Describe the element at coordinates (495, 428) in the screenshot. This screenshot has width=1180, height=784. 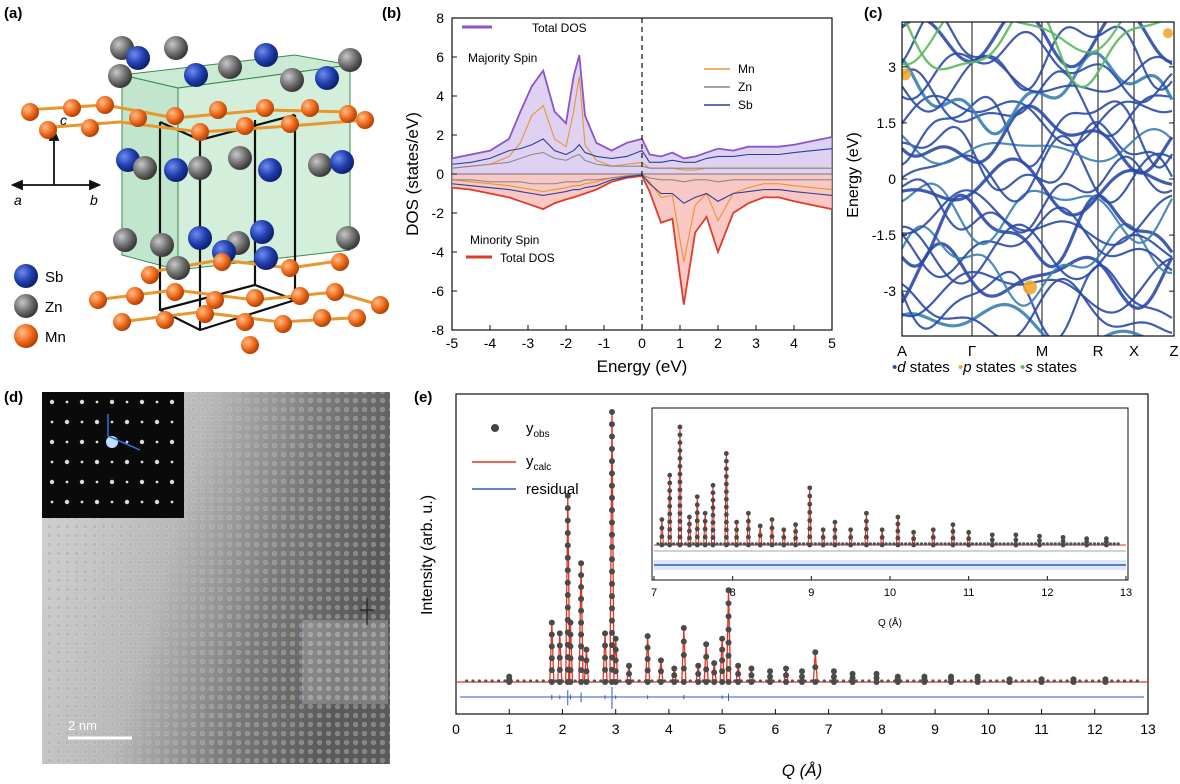
I see `xrd-legend-obs-marker` at that location.